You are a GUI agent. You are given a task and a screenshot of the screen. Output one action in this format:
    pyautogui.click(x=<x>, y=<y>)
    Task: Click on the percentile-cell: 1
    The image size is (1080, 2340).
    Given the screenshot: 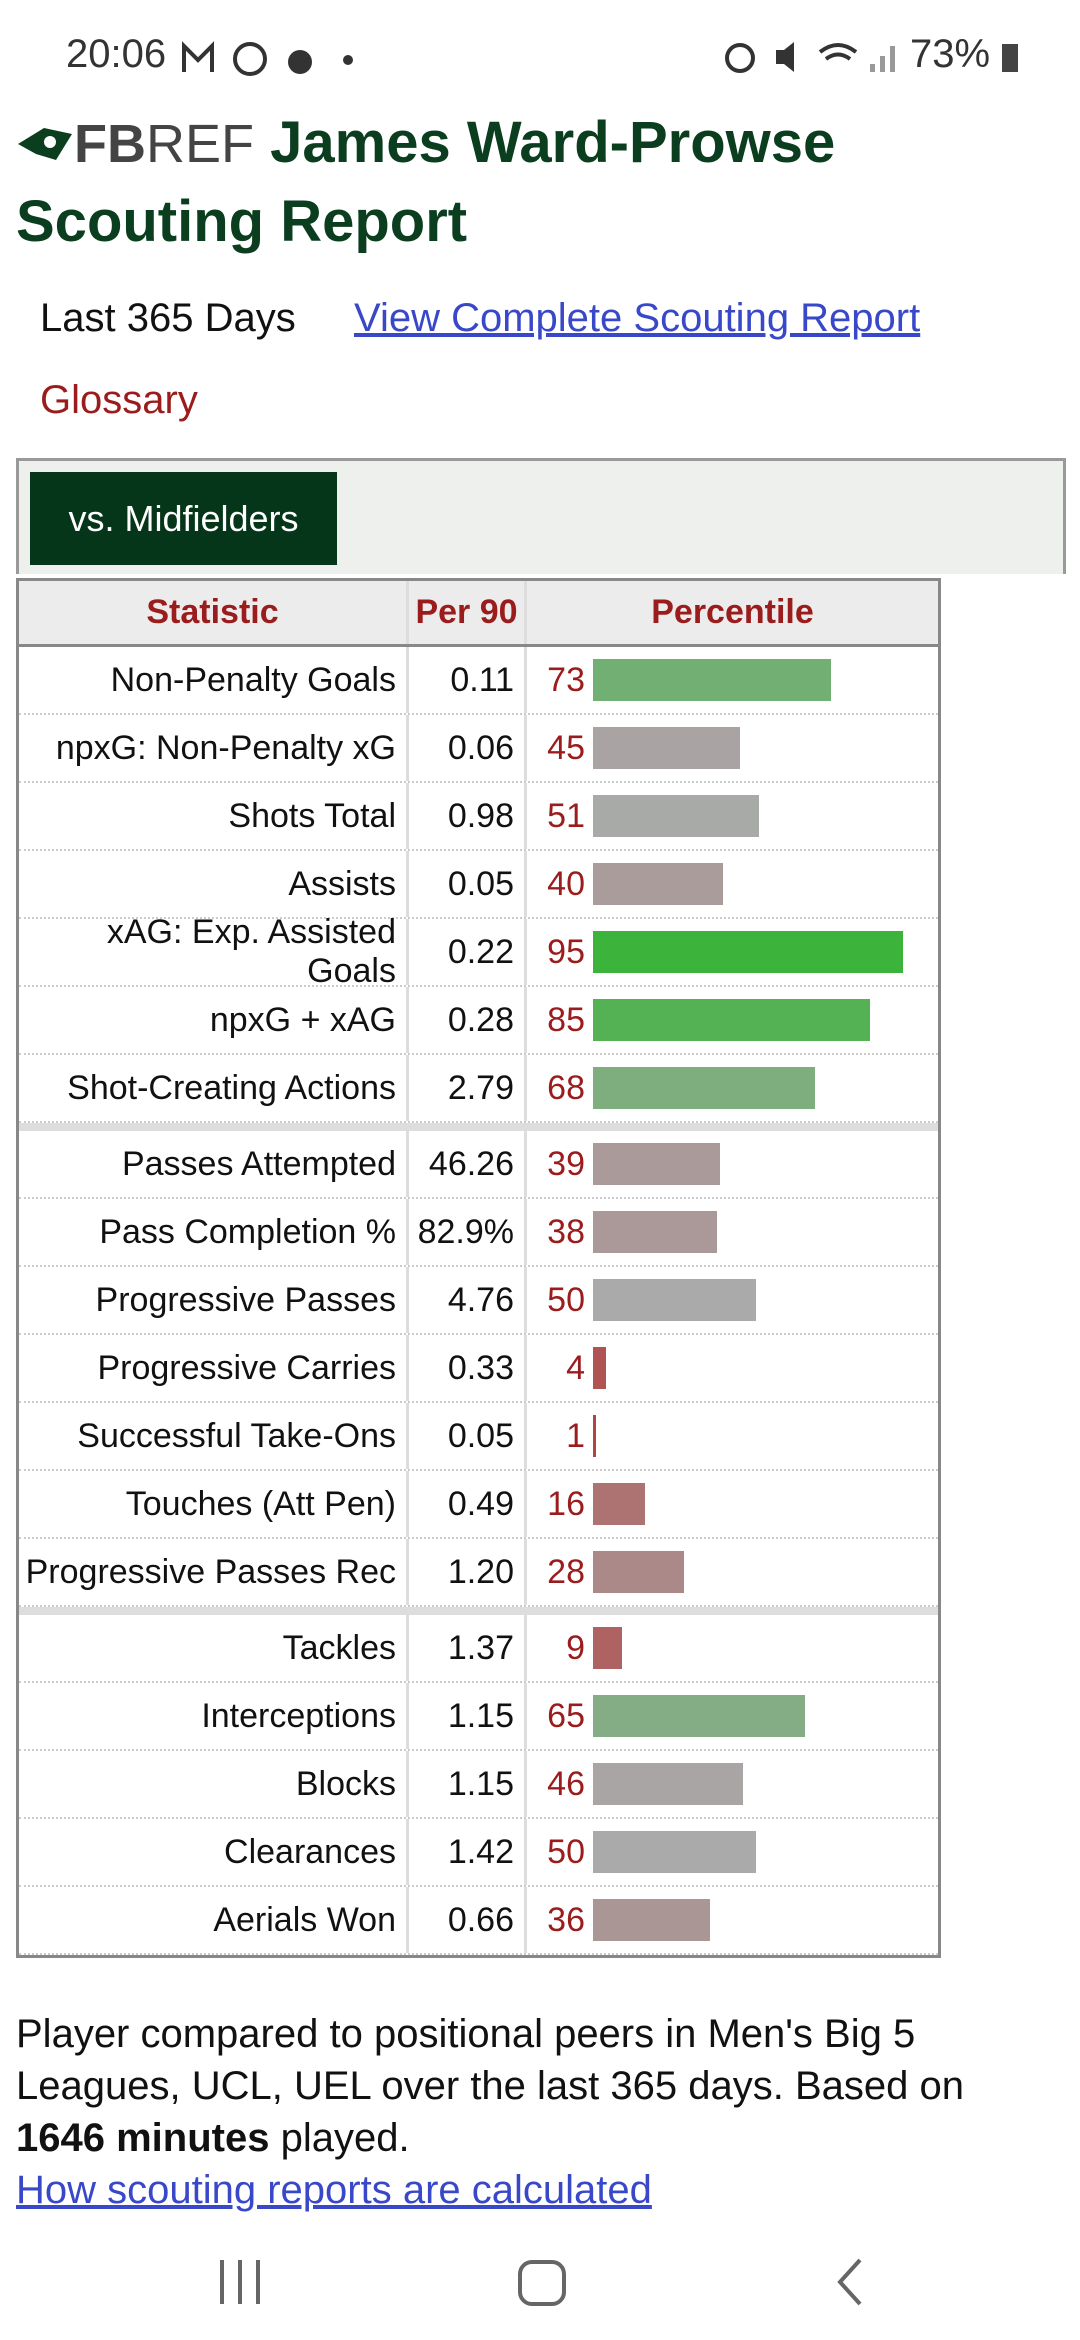 What is the action you would take?
    pyautogui.click(x=732, y=1436)
    